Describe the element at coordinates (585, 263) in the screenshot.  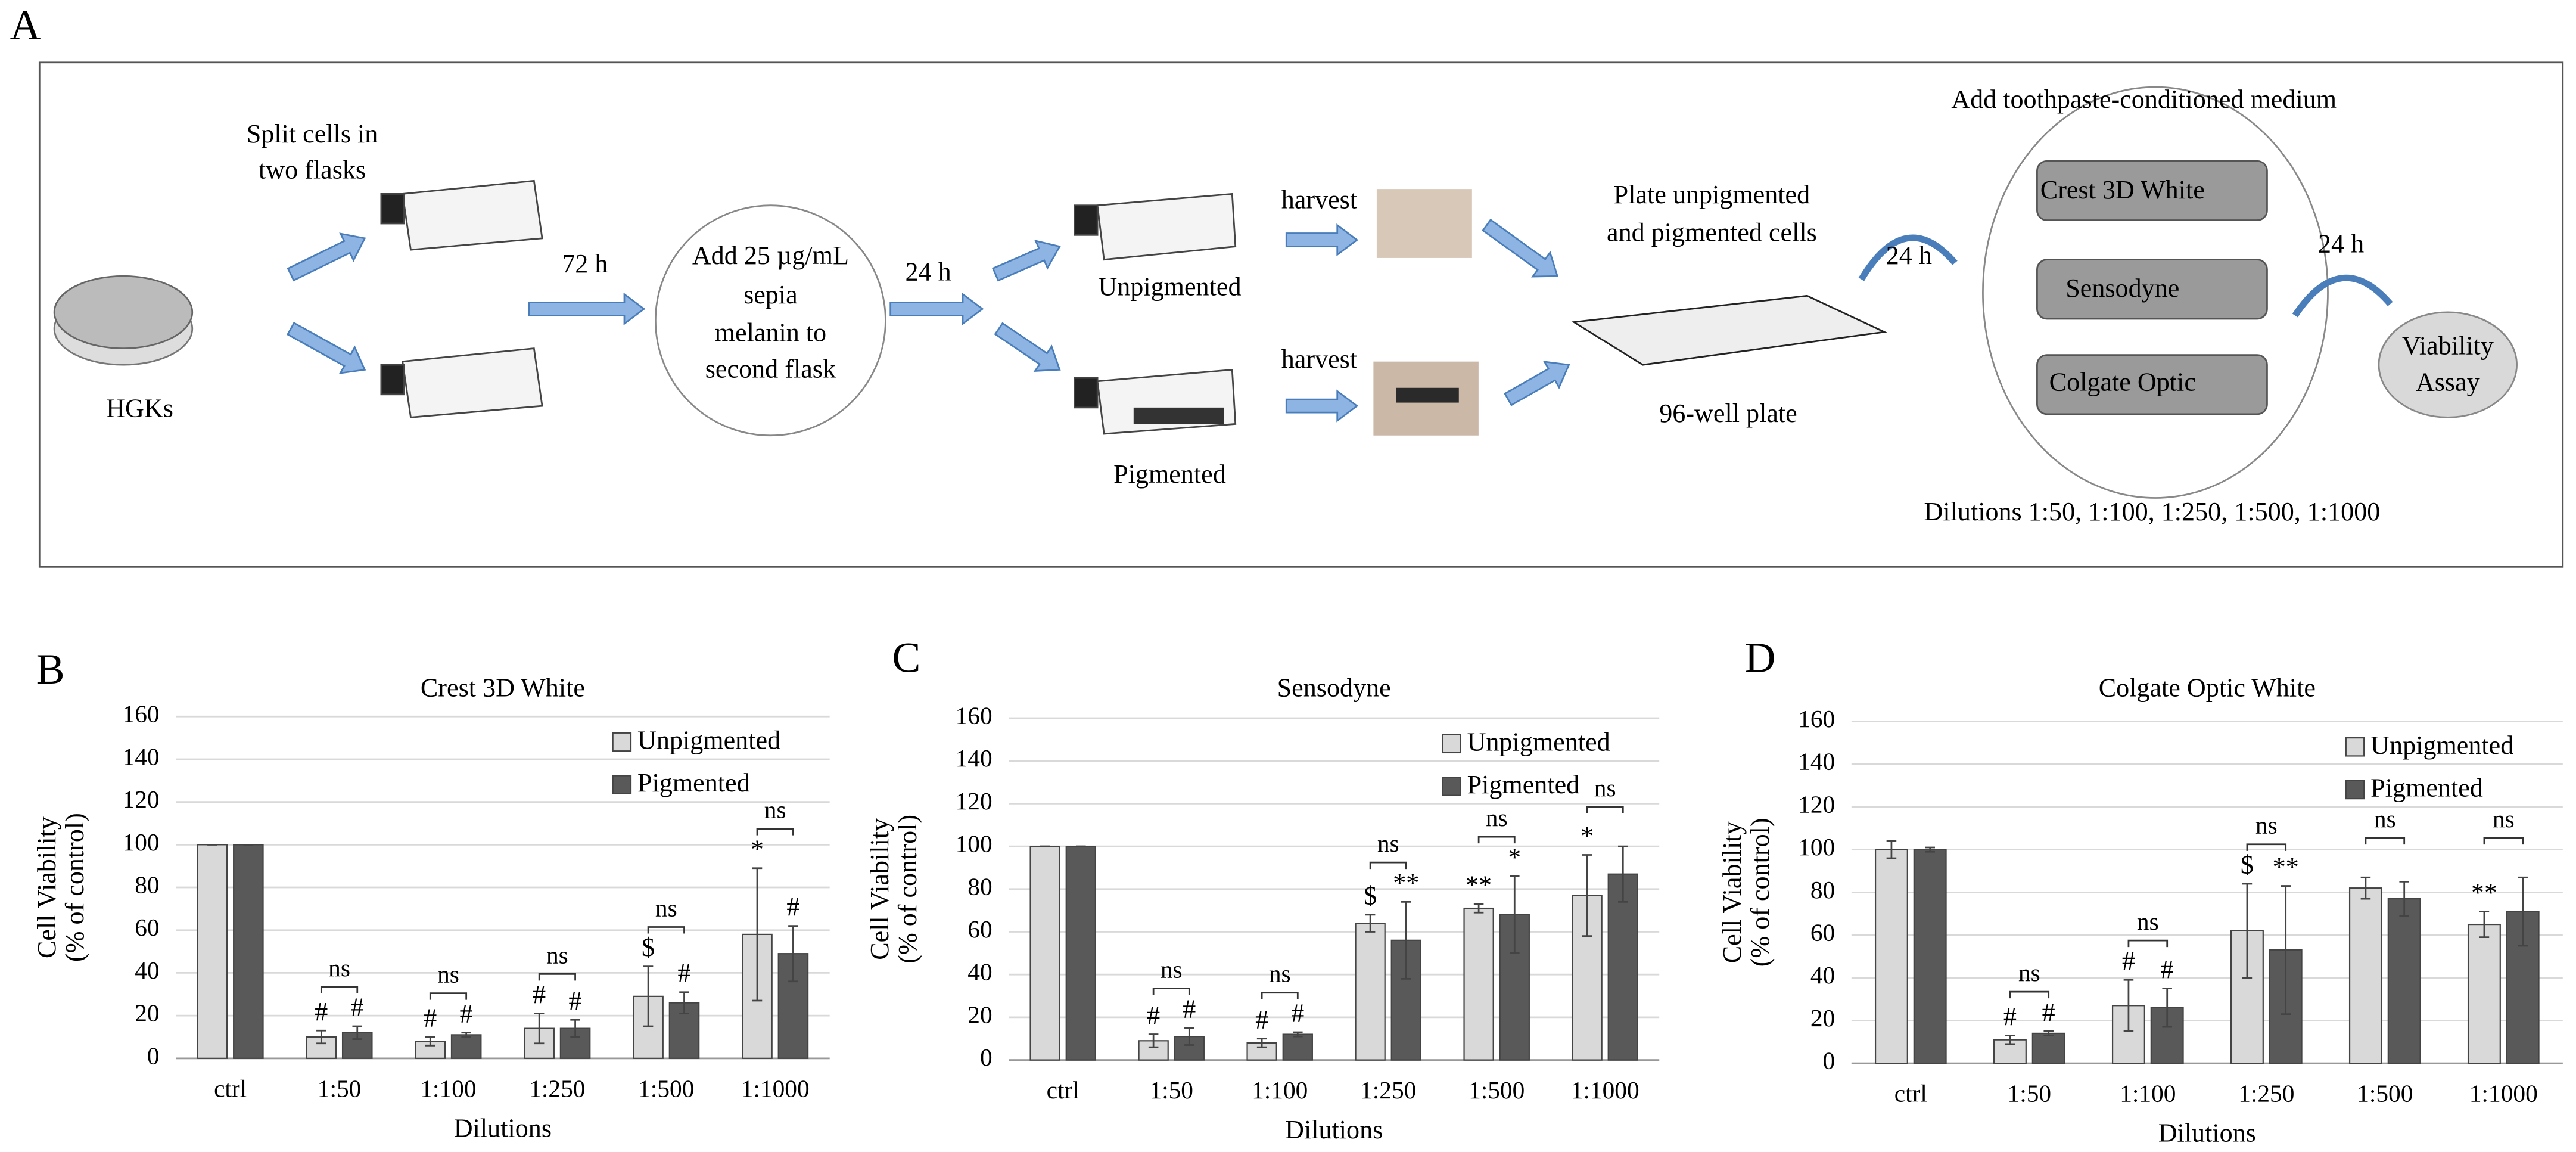
I see `diagram-text: 72 h` at that location.